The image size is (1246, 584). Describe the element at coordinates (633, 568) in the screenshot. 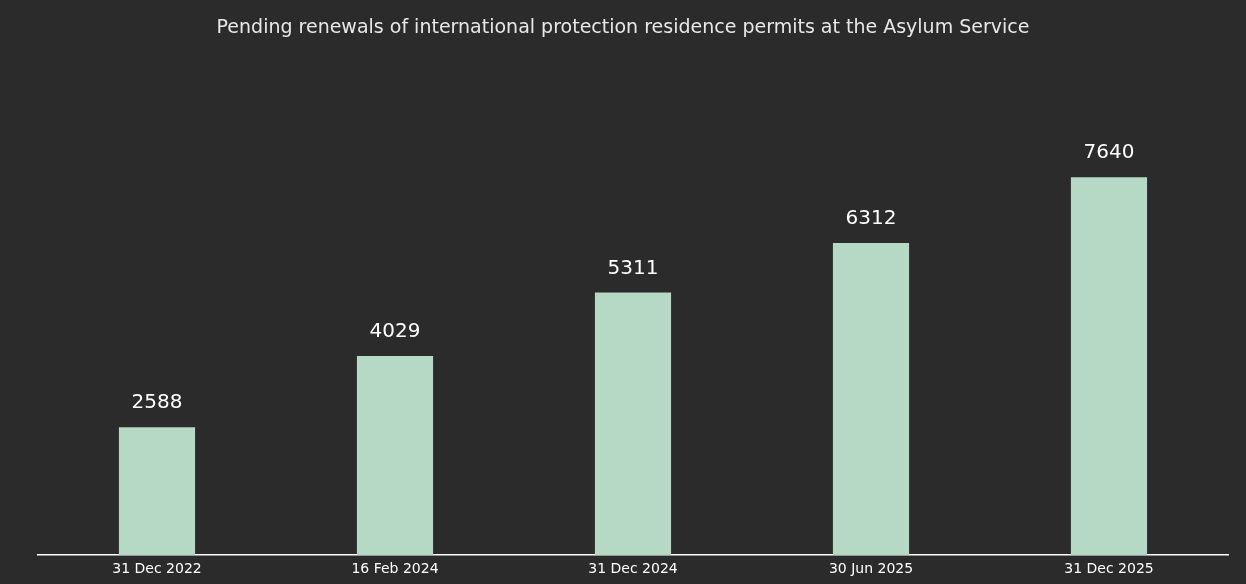

I see `x-tick-label: 31 Dec 2024` at that location.